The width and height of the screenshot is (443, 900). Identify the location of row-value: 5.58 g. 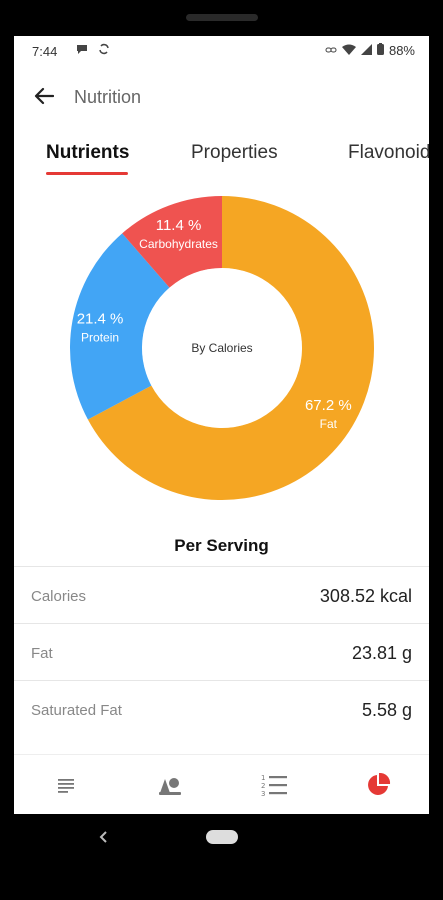
(386, 710).